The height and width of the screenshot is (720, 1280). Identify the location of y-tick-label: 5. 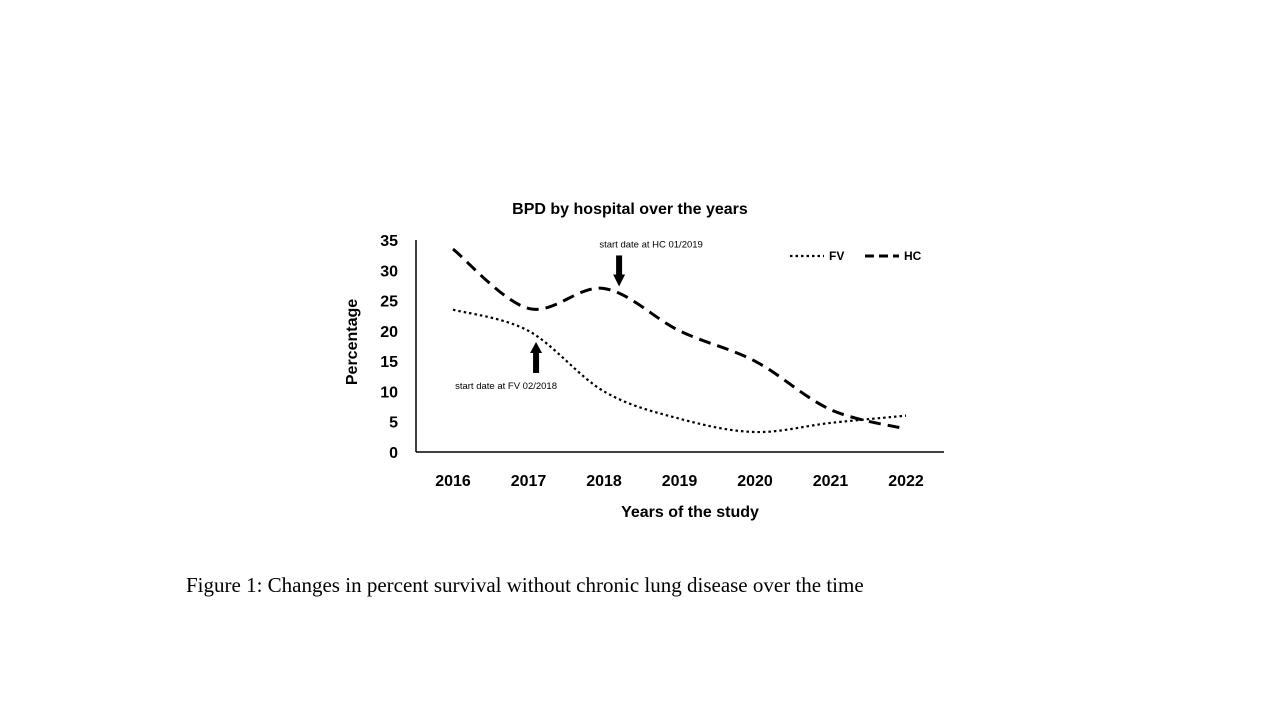
(393, 423).